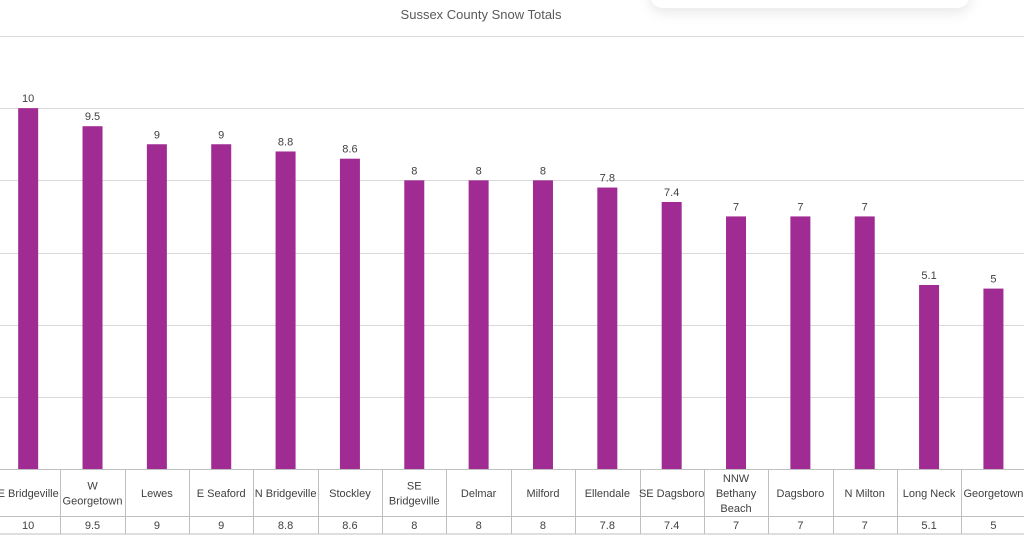 The height and width of the screenshot is (536, 1024). Describe the element at coordinates (993, 526) in the screenshot. I see `table-value-cell: 5` at that location.